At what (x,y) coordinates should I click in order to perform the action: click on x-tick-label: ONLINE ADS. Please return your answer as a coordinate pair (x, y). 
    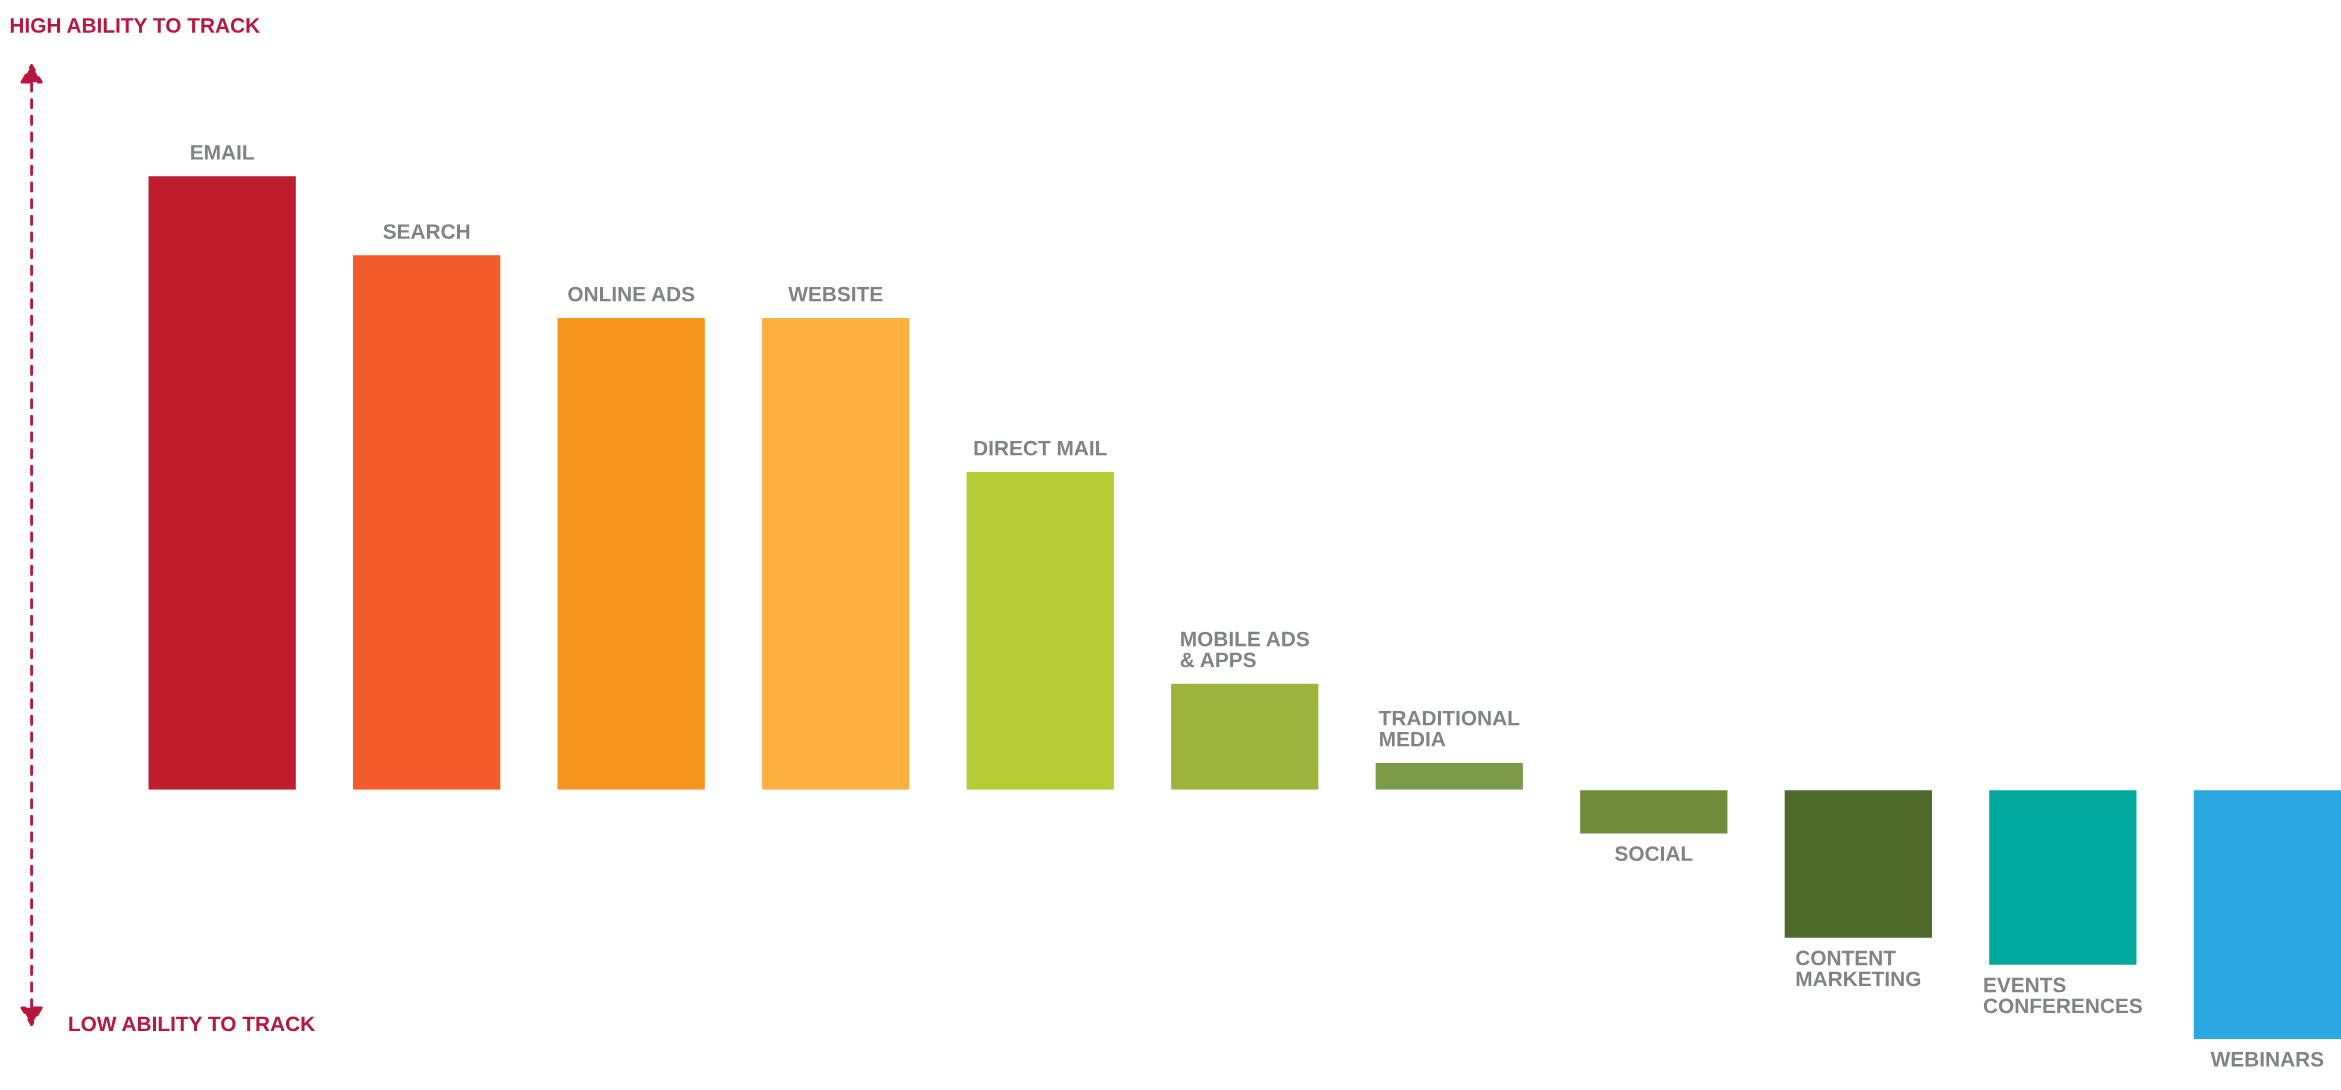
    Looking at the image, I should click on (631, 294).